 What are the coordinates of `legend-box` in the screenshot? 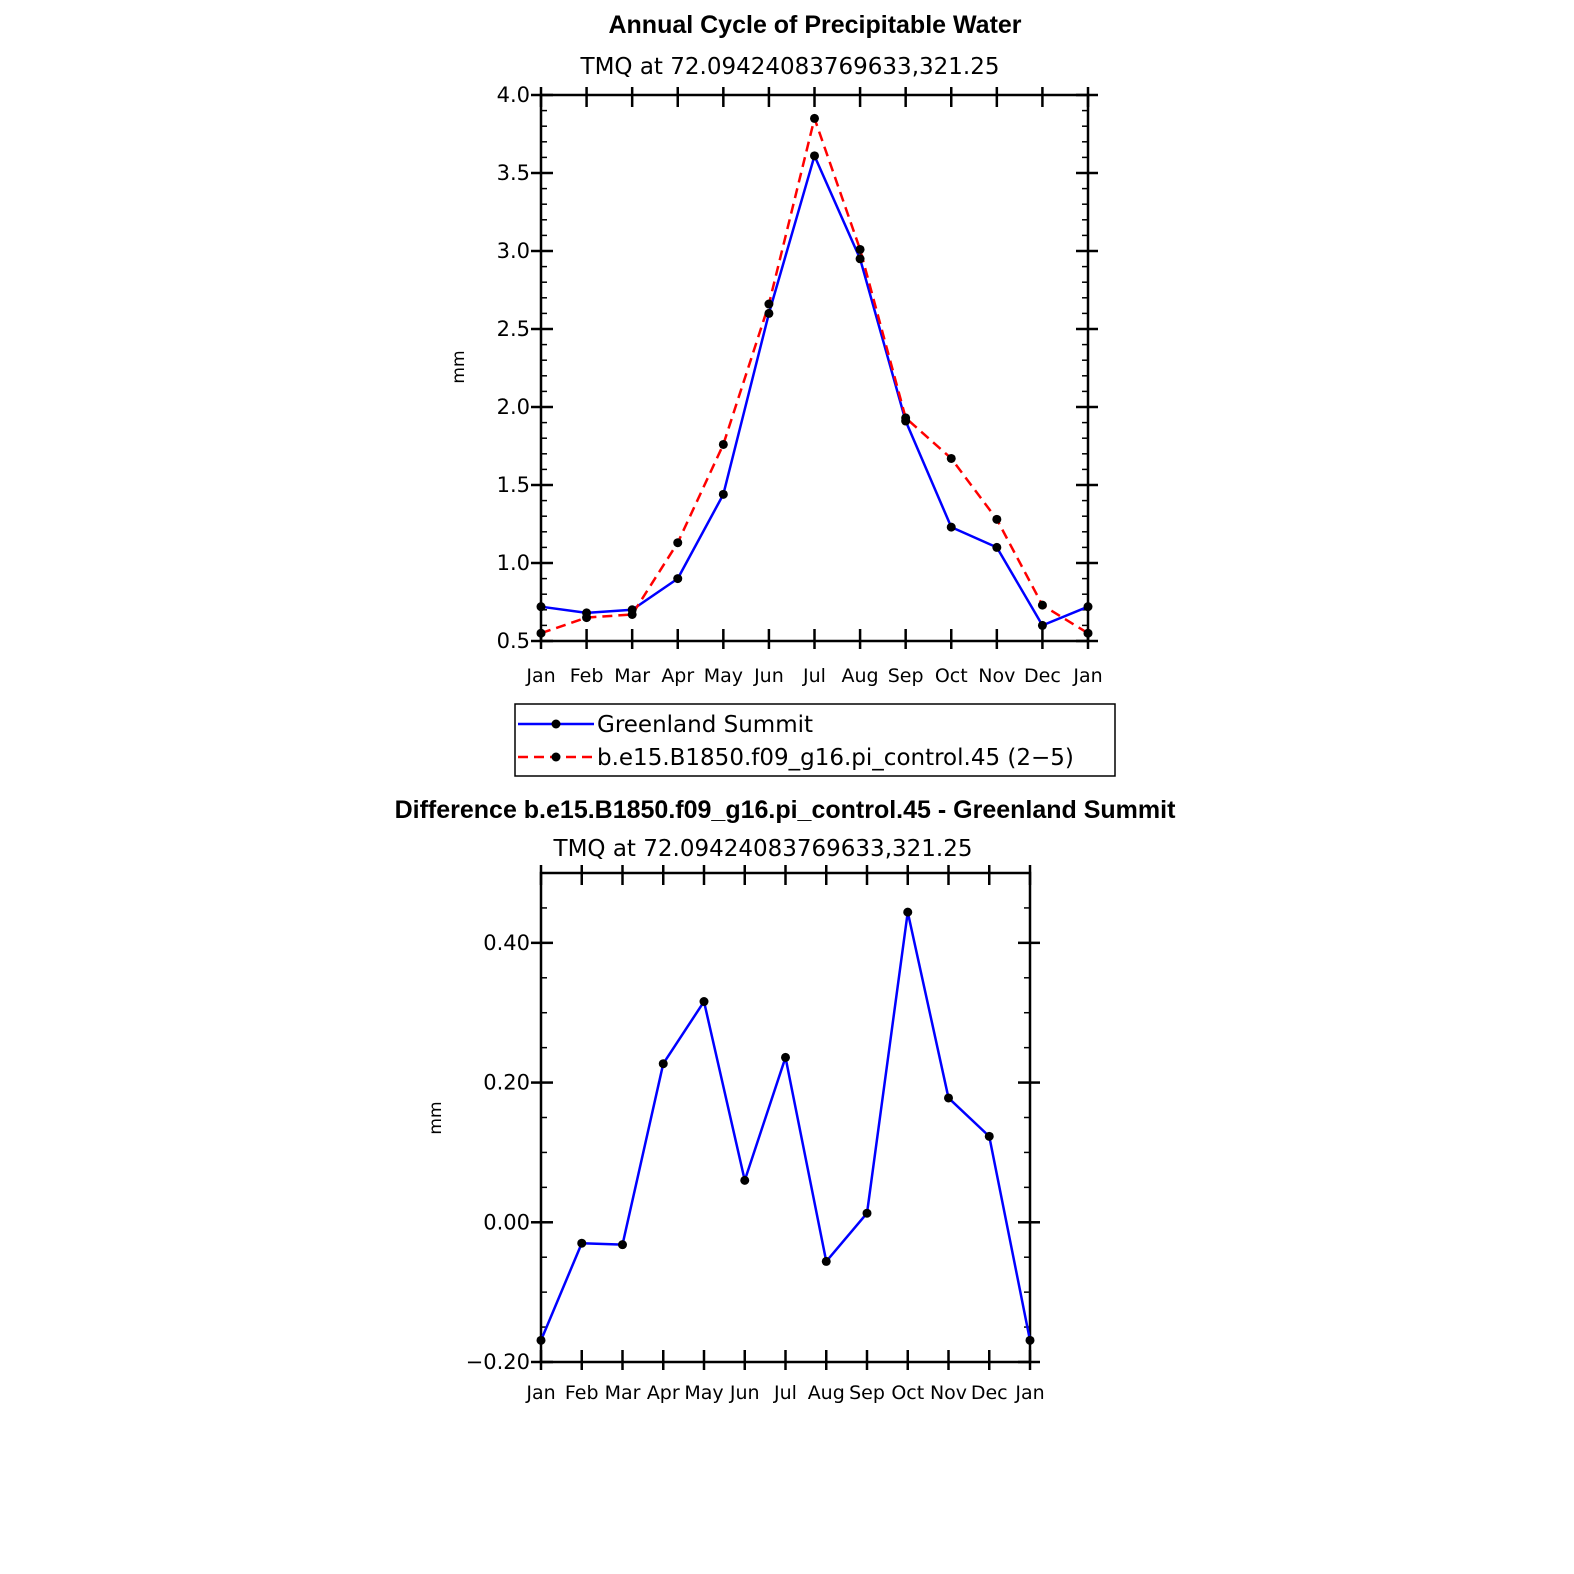 It's located at (815, 740).